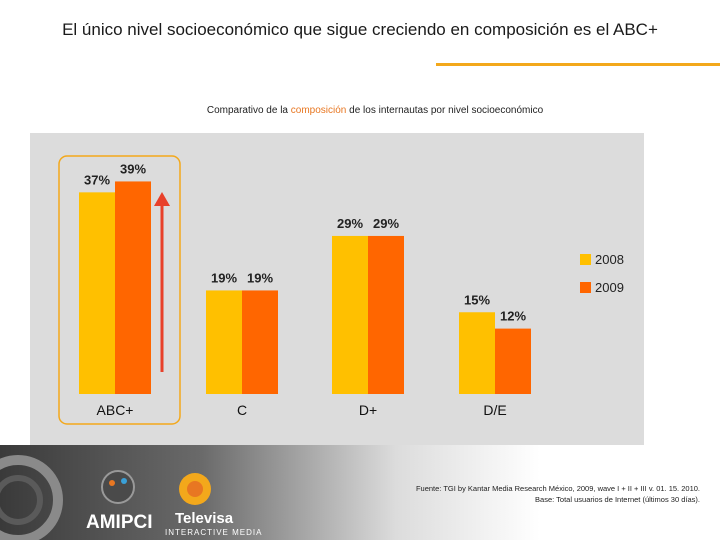  What do you see at coordinates (214, 532) in the screenshot?
I see `televisa-logo-subtitle: INTERACTIVE MEDIA` at bounding box center [214, 532].